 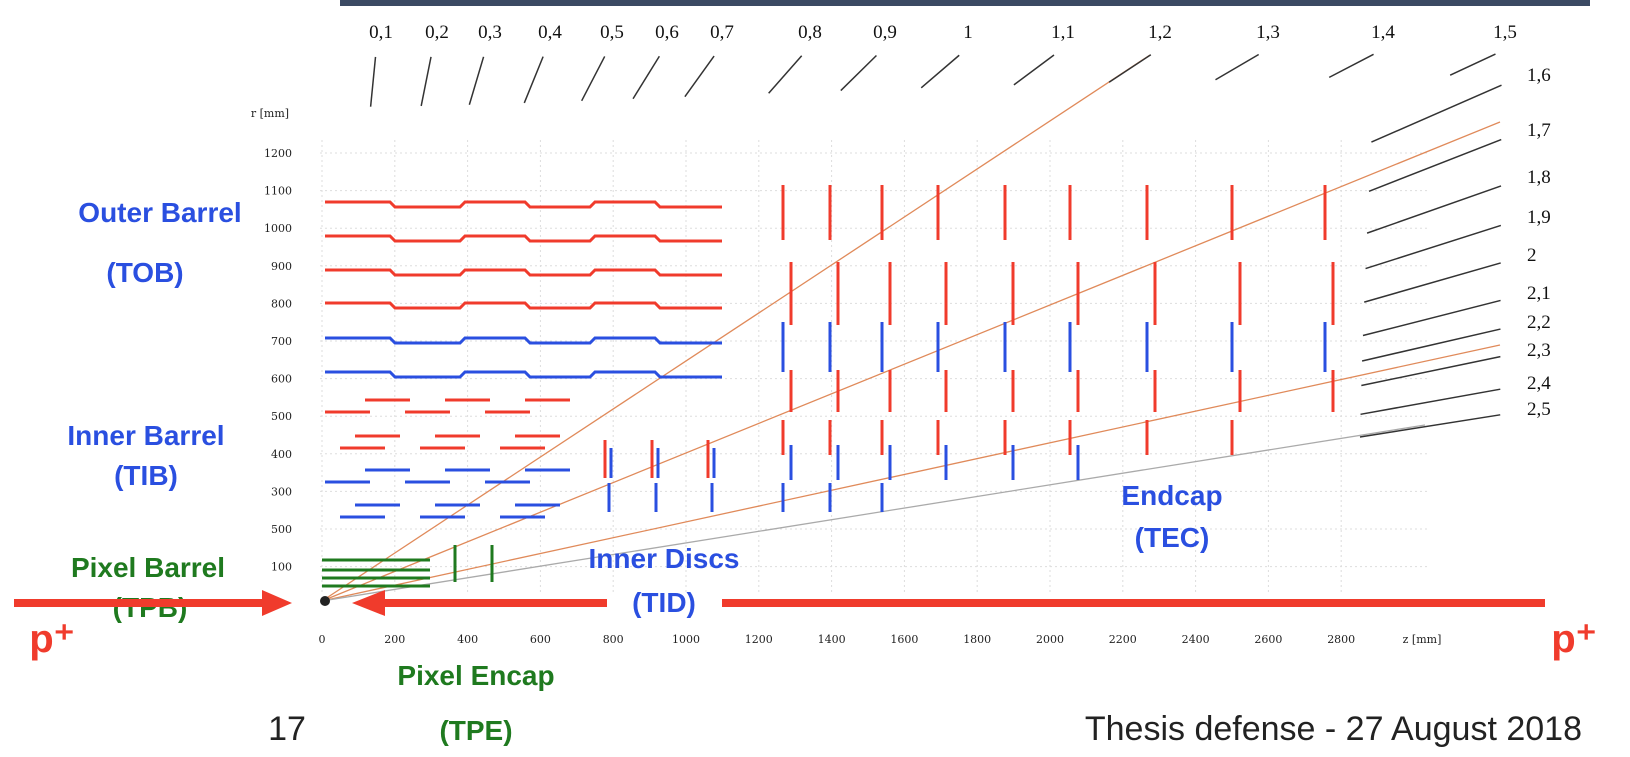 What do you see at coordinates (540, 639) in the screenshot?
I see `z-tick-label: 600` at bounding box center [540, 639].